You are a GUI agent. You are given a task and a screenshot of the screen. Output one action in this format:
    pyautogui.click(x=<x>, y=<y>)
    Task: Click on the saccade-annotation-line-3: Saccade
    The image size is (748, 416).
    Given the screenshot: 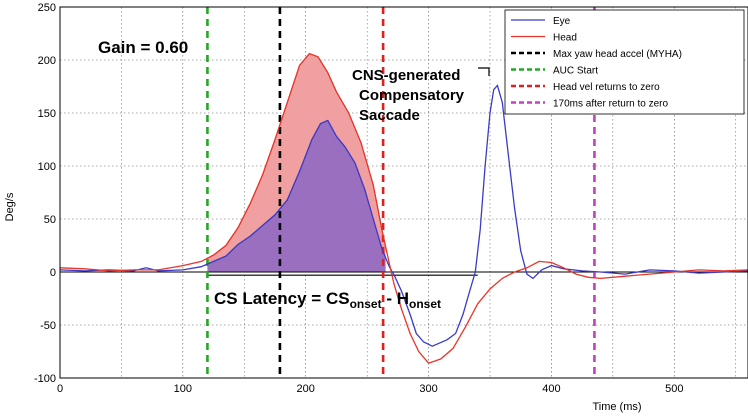 What is the action you would take?
    pyautogui.click(x=389, y=115)
    